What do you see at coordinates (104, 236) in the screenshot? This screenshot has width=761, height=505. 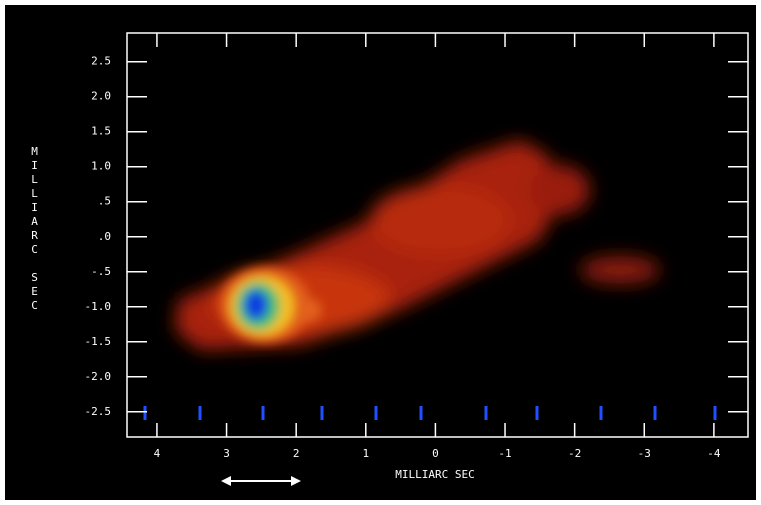 I see `y-tick-label: .0` at bounding box center [104, 236].